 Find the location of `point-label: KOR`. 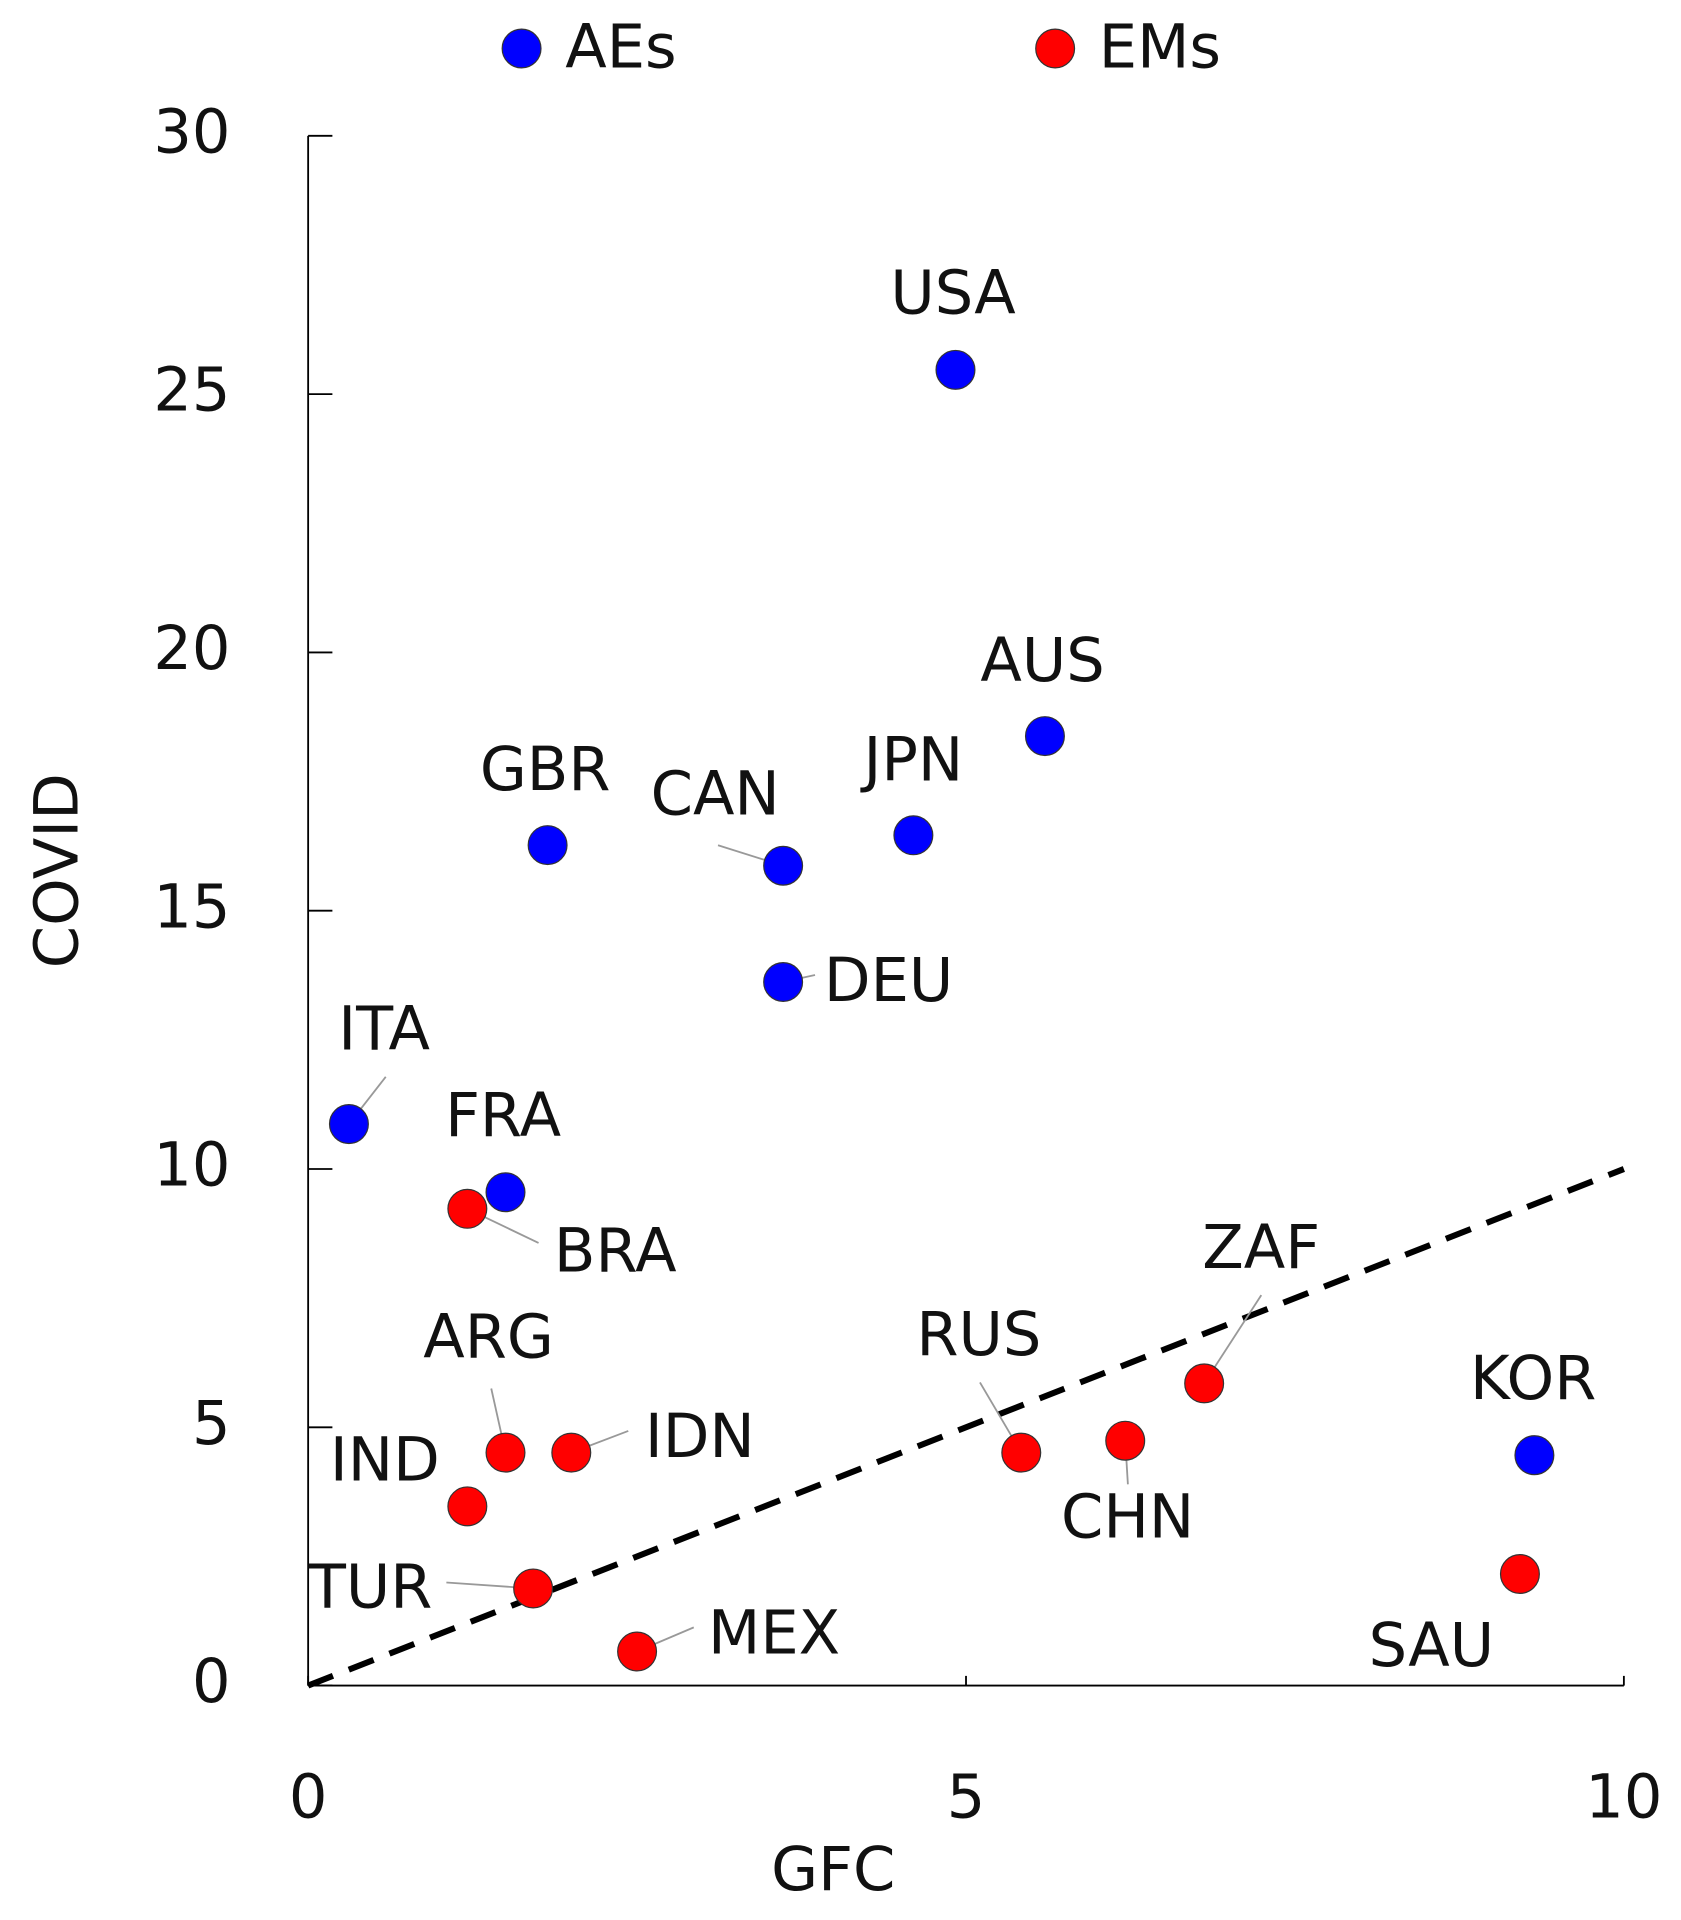

point-label: KOR is located at coordinates (1533, 1379).